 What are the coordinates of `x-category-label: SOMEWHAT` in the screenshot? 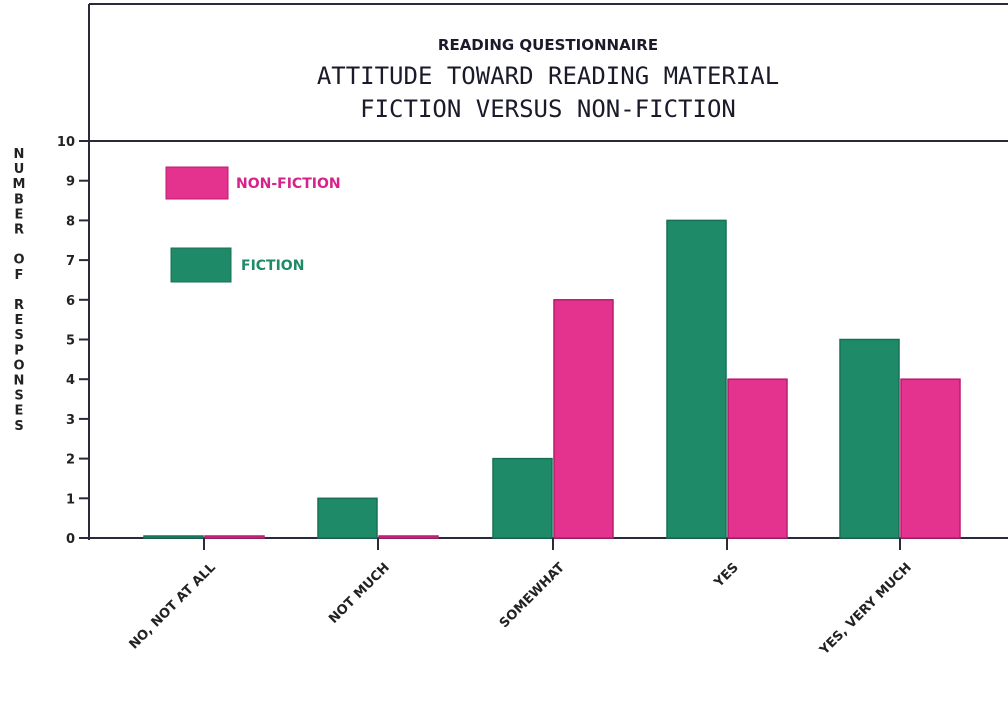 It's located at (532, 595).